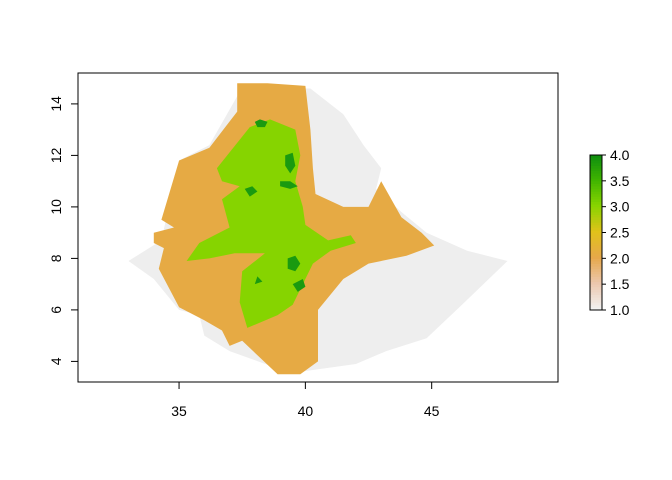  What do you see at coordinates (305, 400) in the screenshot?
I see `x-axis: 35 40 45` at bounding box center [305, 400].